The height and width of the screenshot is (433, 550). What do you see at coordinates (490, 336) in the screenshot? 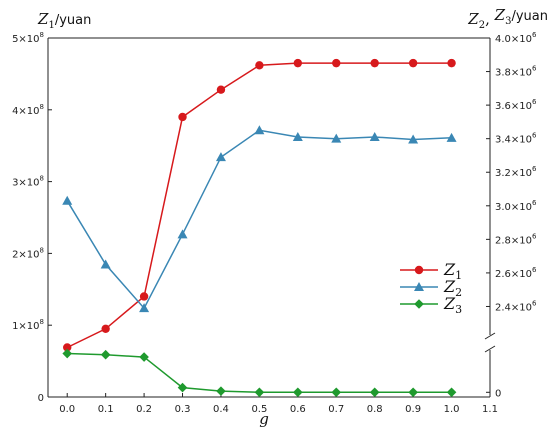
I see `axis-break-mark-upper` at bounding box center [490, 336].